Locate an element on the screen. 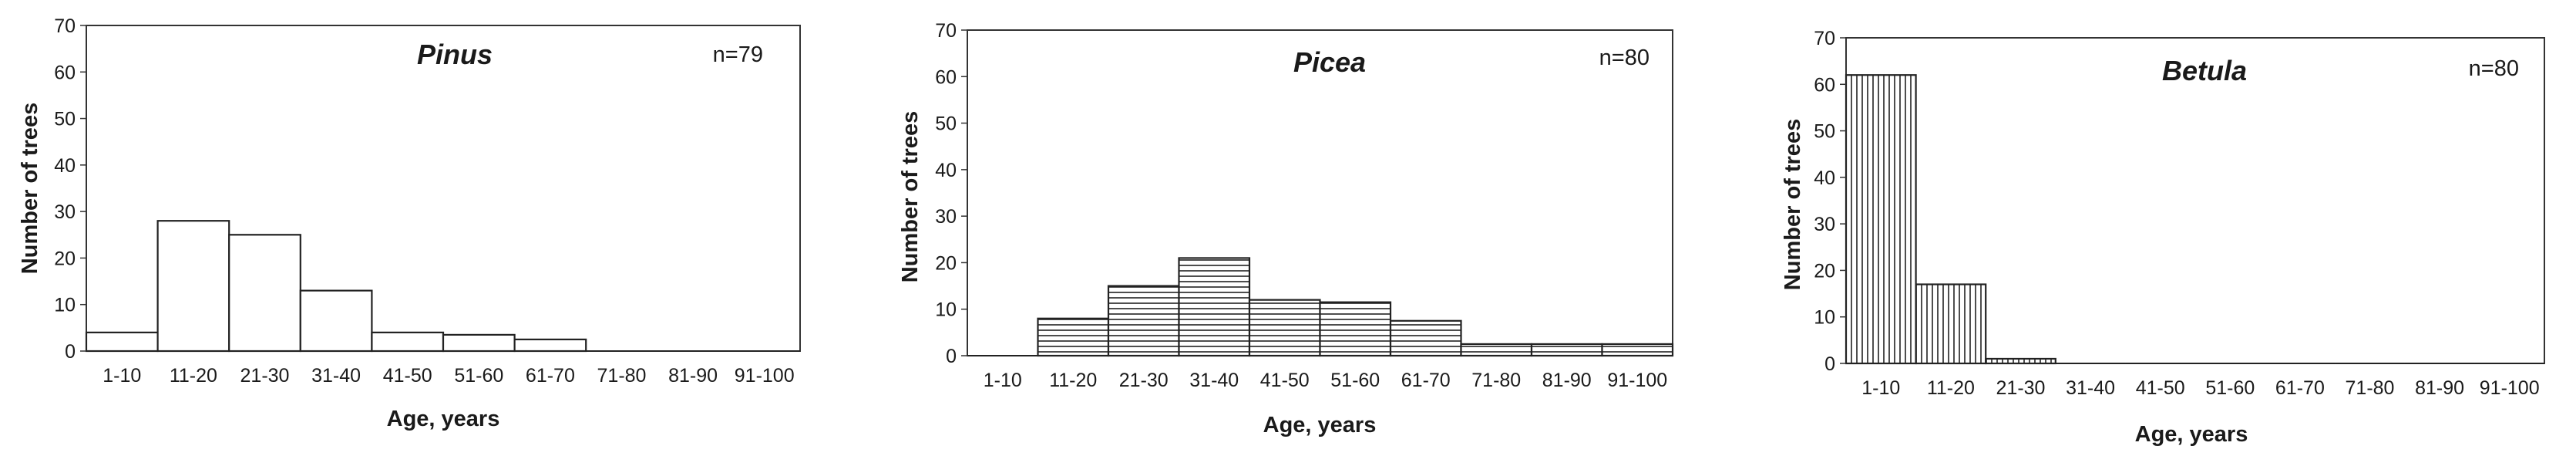  chart-title: Betula is located at coordinates (2204, 70).